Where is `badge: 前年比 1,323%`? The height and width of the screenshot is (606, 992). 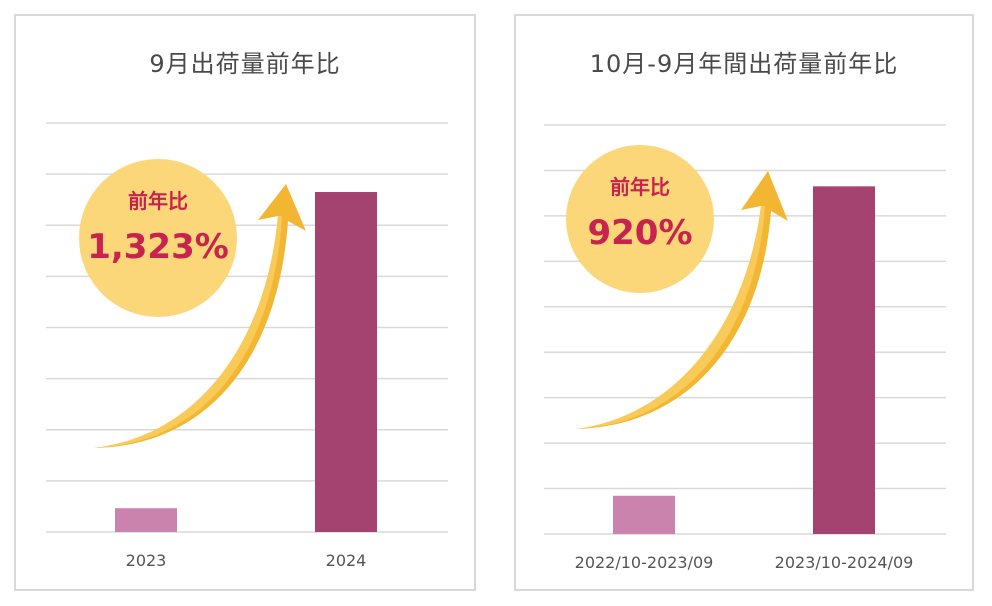
badge: 前年比 1,323% is located at coordinates (158, 238).